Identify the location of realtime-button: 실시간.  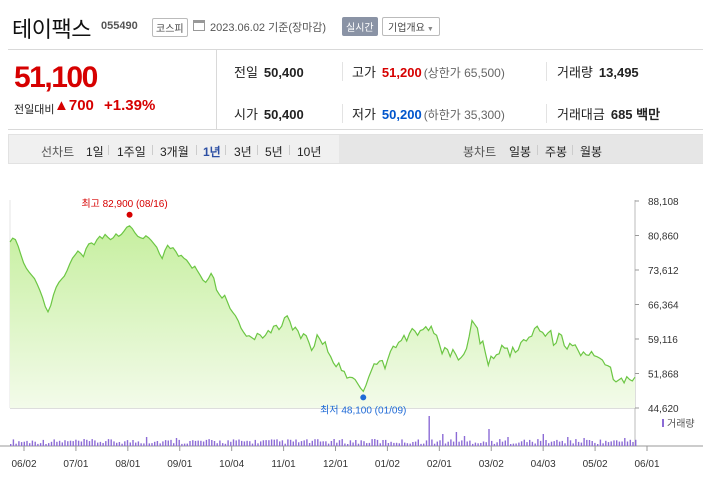
(360, 26).